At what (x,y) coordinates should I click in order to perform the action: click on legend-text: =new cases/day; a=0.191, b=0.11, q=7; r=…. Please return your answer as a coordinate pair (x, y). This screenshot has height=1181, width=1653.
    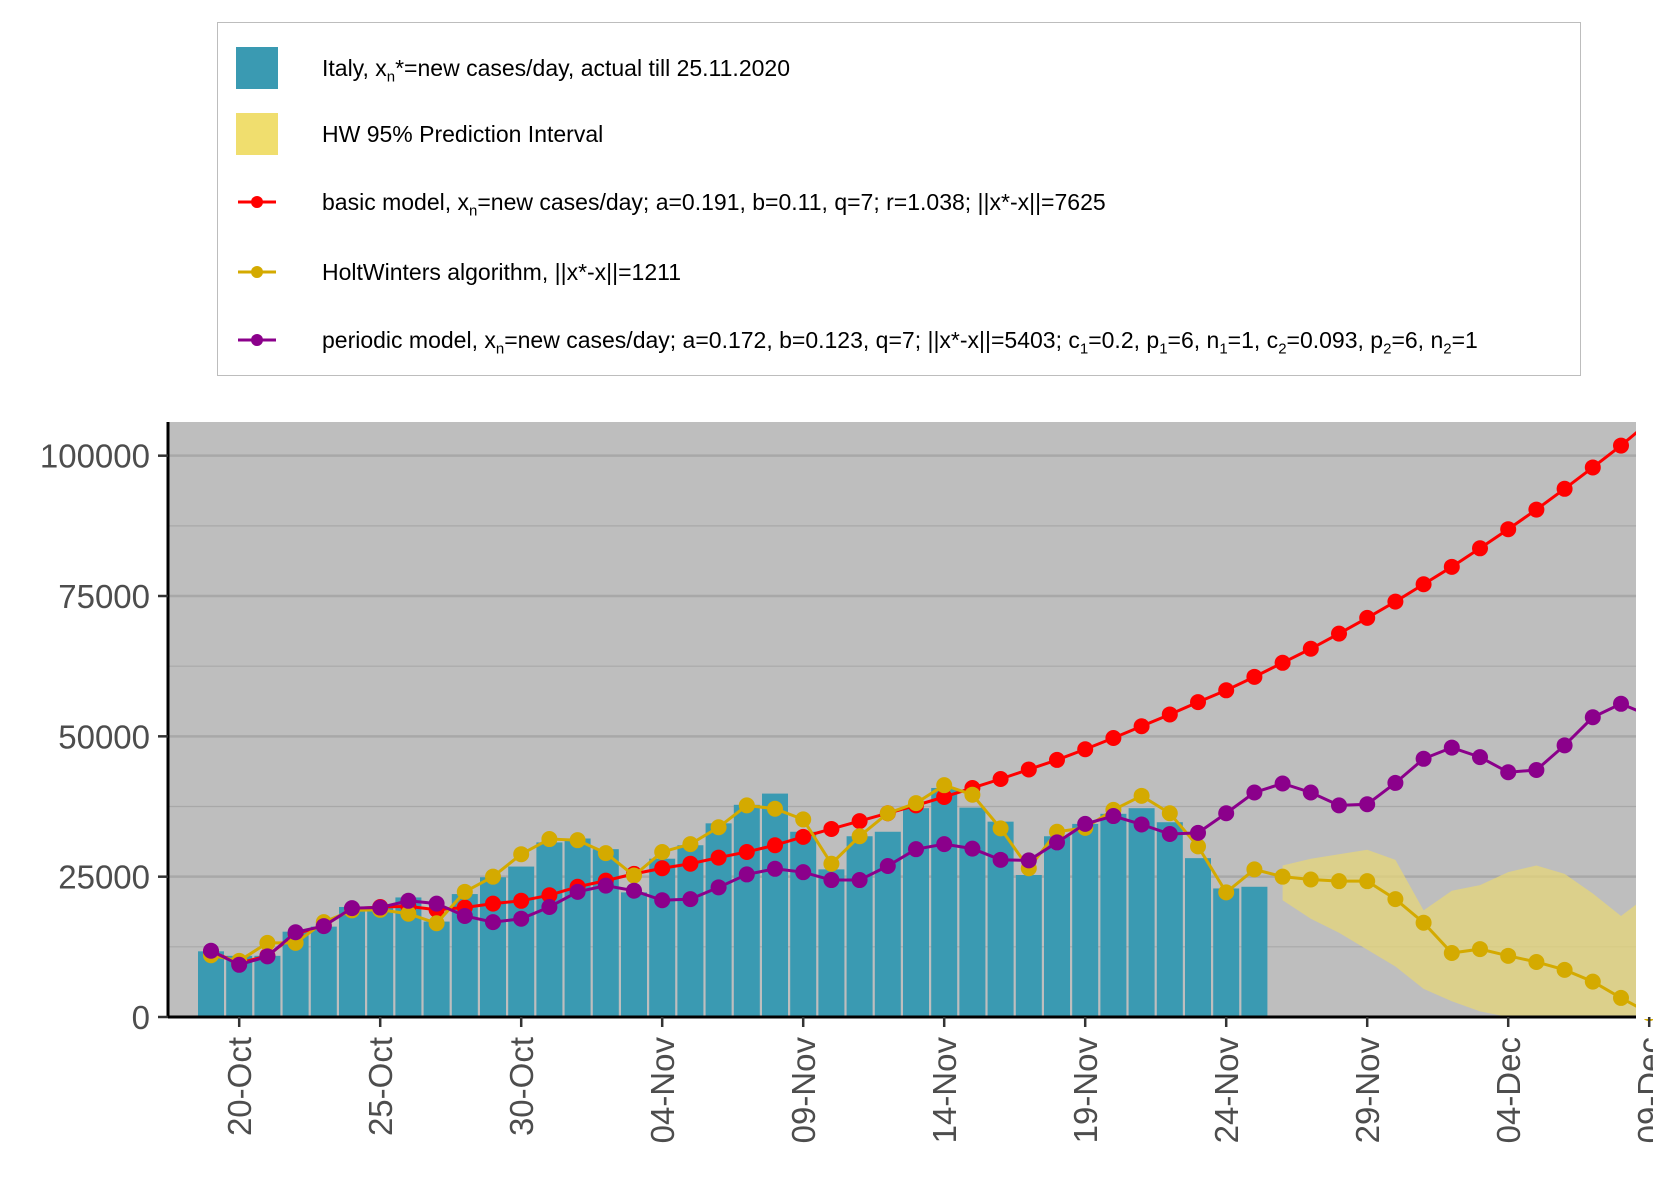
    Looking at the image, I should click on (791, 202).